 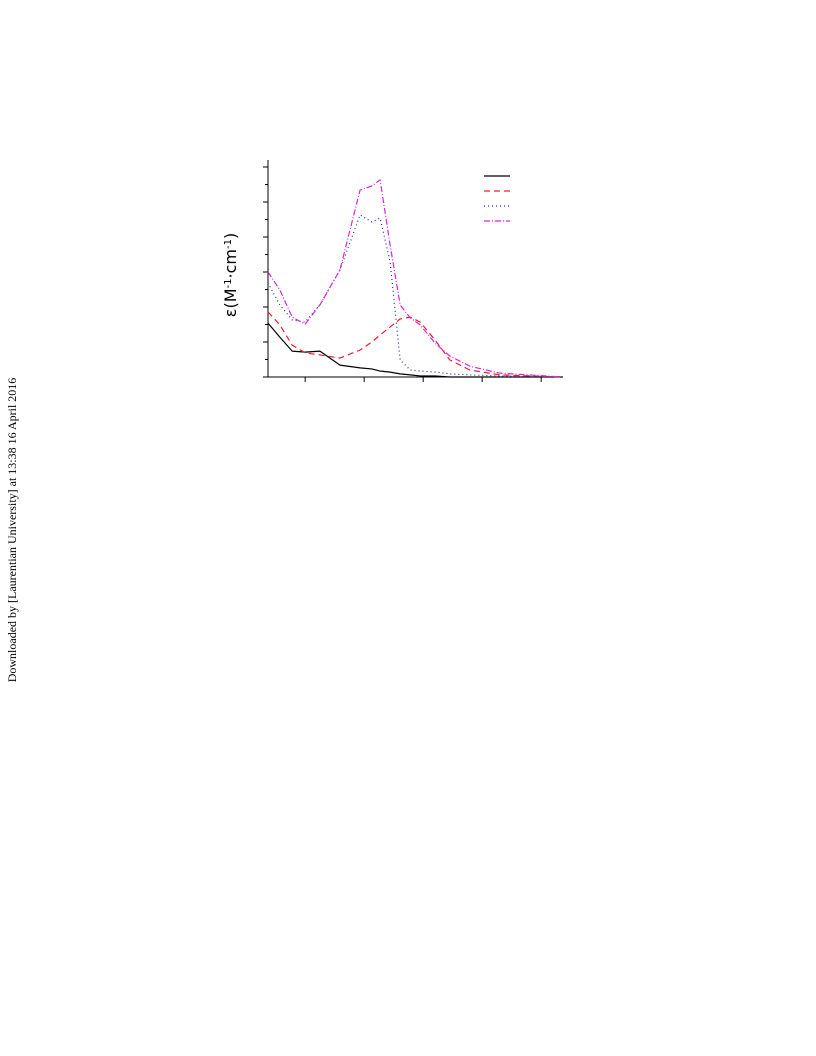 I want to click on y-label-part: ·cm, so click(x=230, y=263).